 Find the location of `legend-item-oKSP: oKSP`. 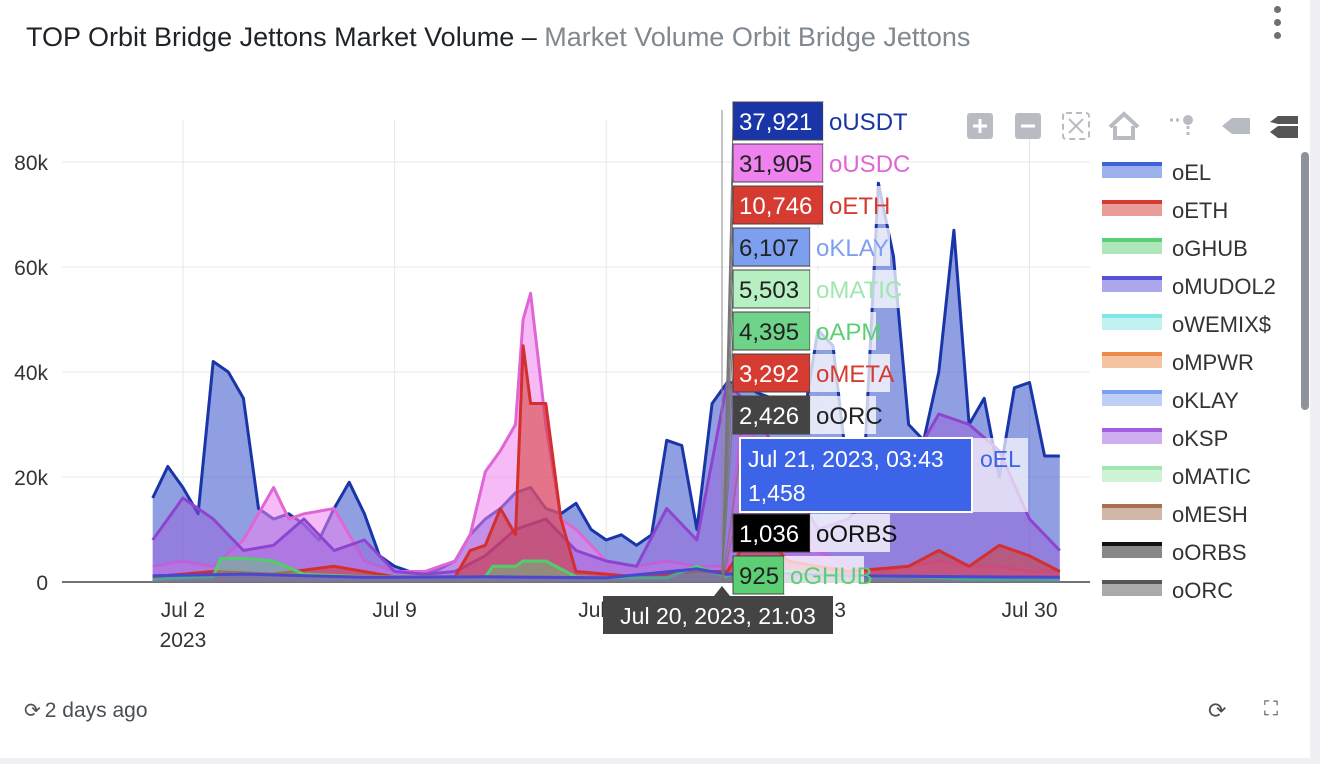

legend-item-oKSP: oKSP is located at coordinates (1165, 438).